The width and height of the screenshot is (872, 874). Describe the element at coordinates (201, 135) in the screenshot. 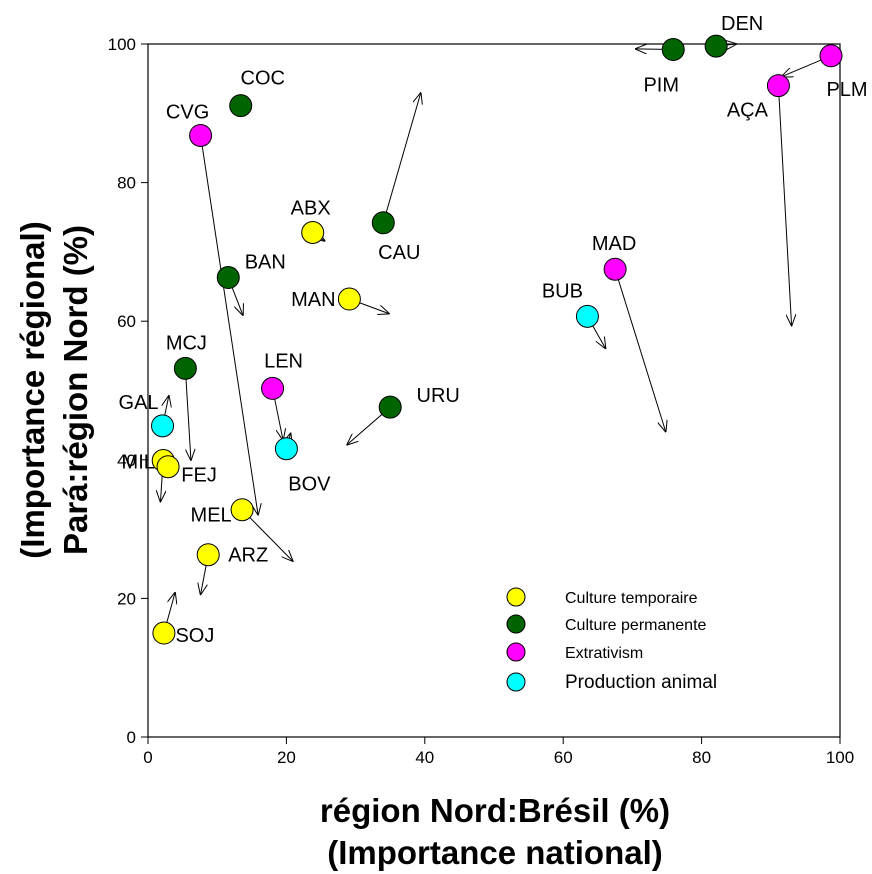

I see `point-cvg` at that location.